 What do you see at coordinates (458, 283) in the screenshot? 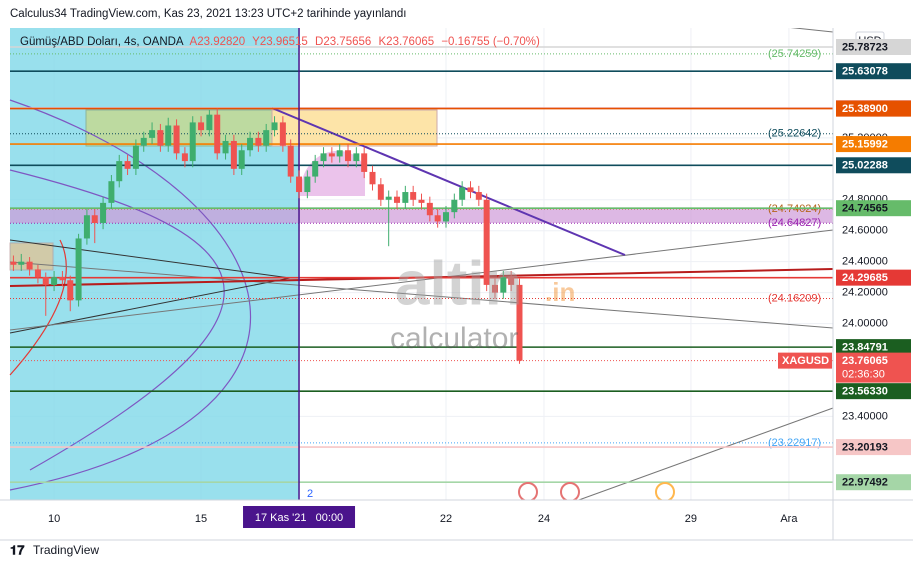
I see `watermark-brand: altin` at bounding box center [458, 283].